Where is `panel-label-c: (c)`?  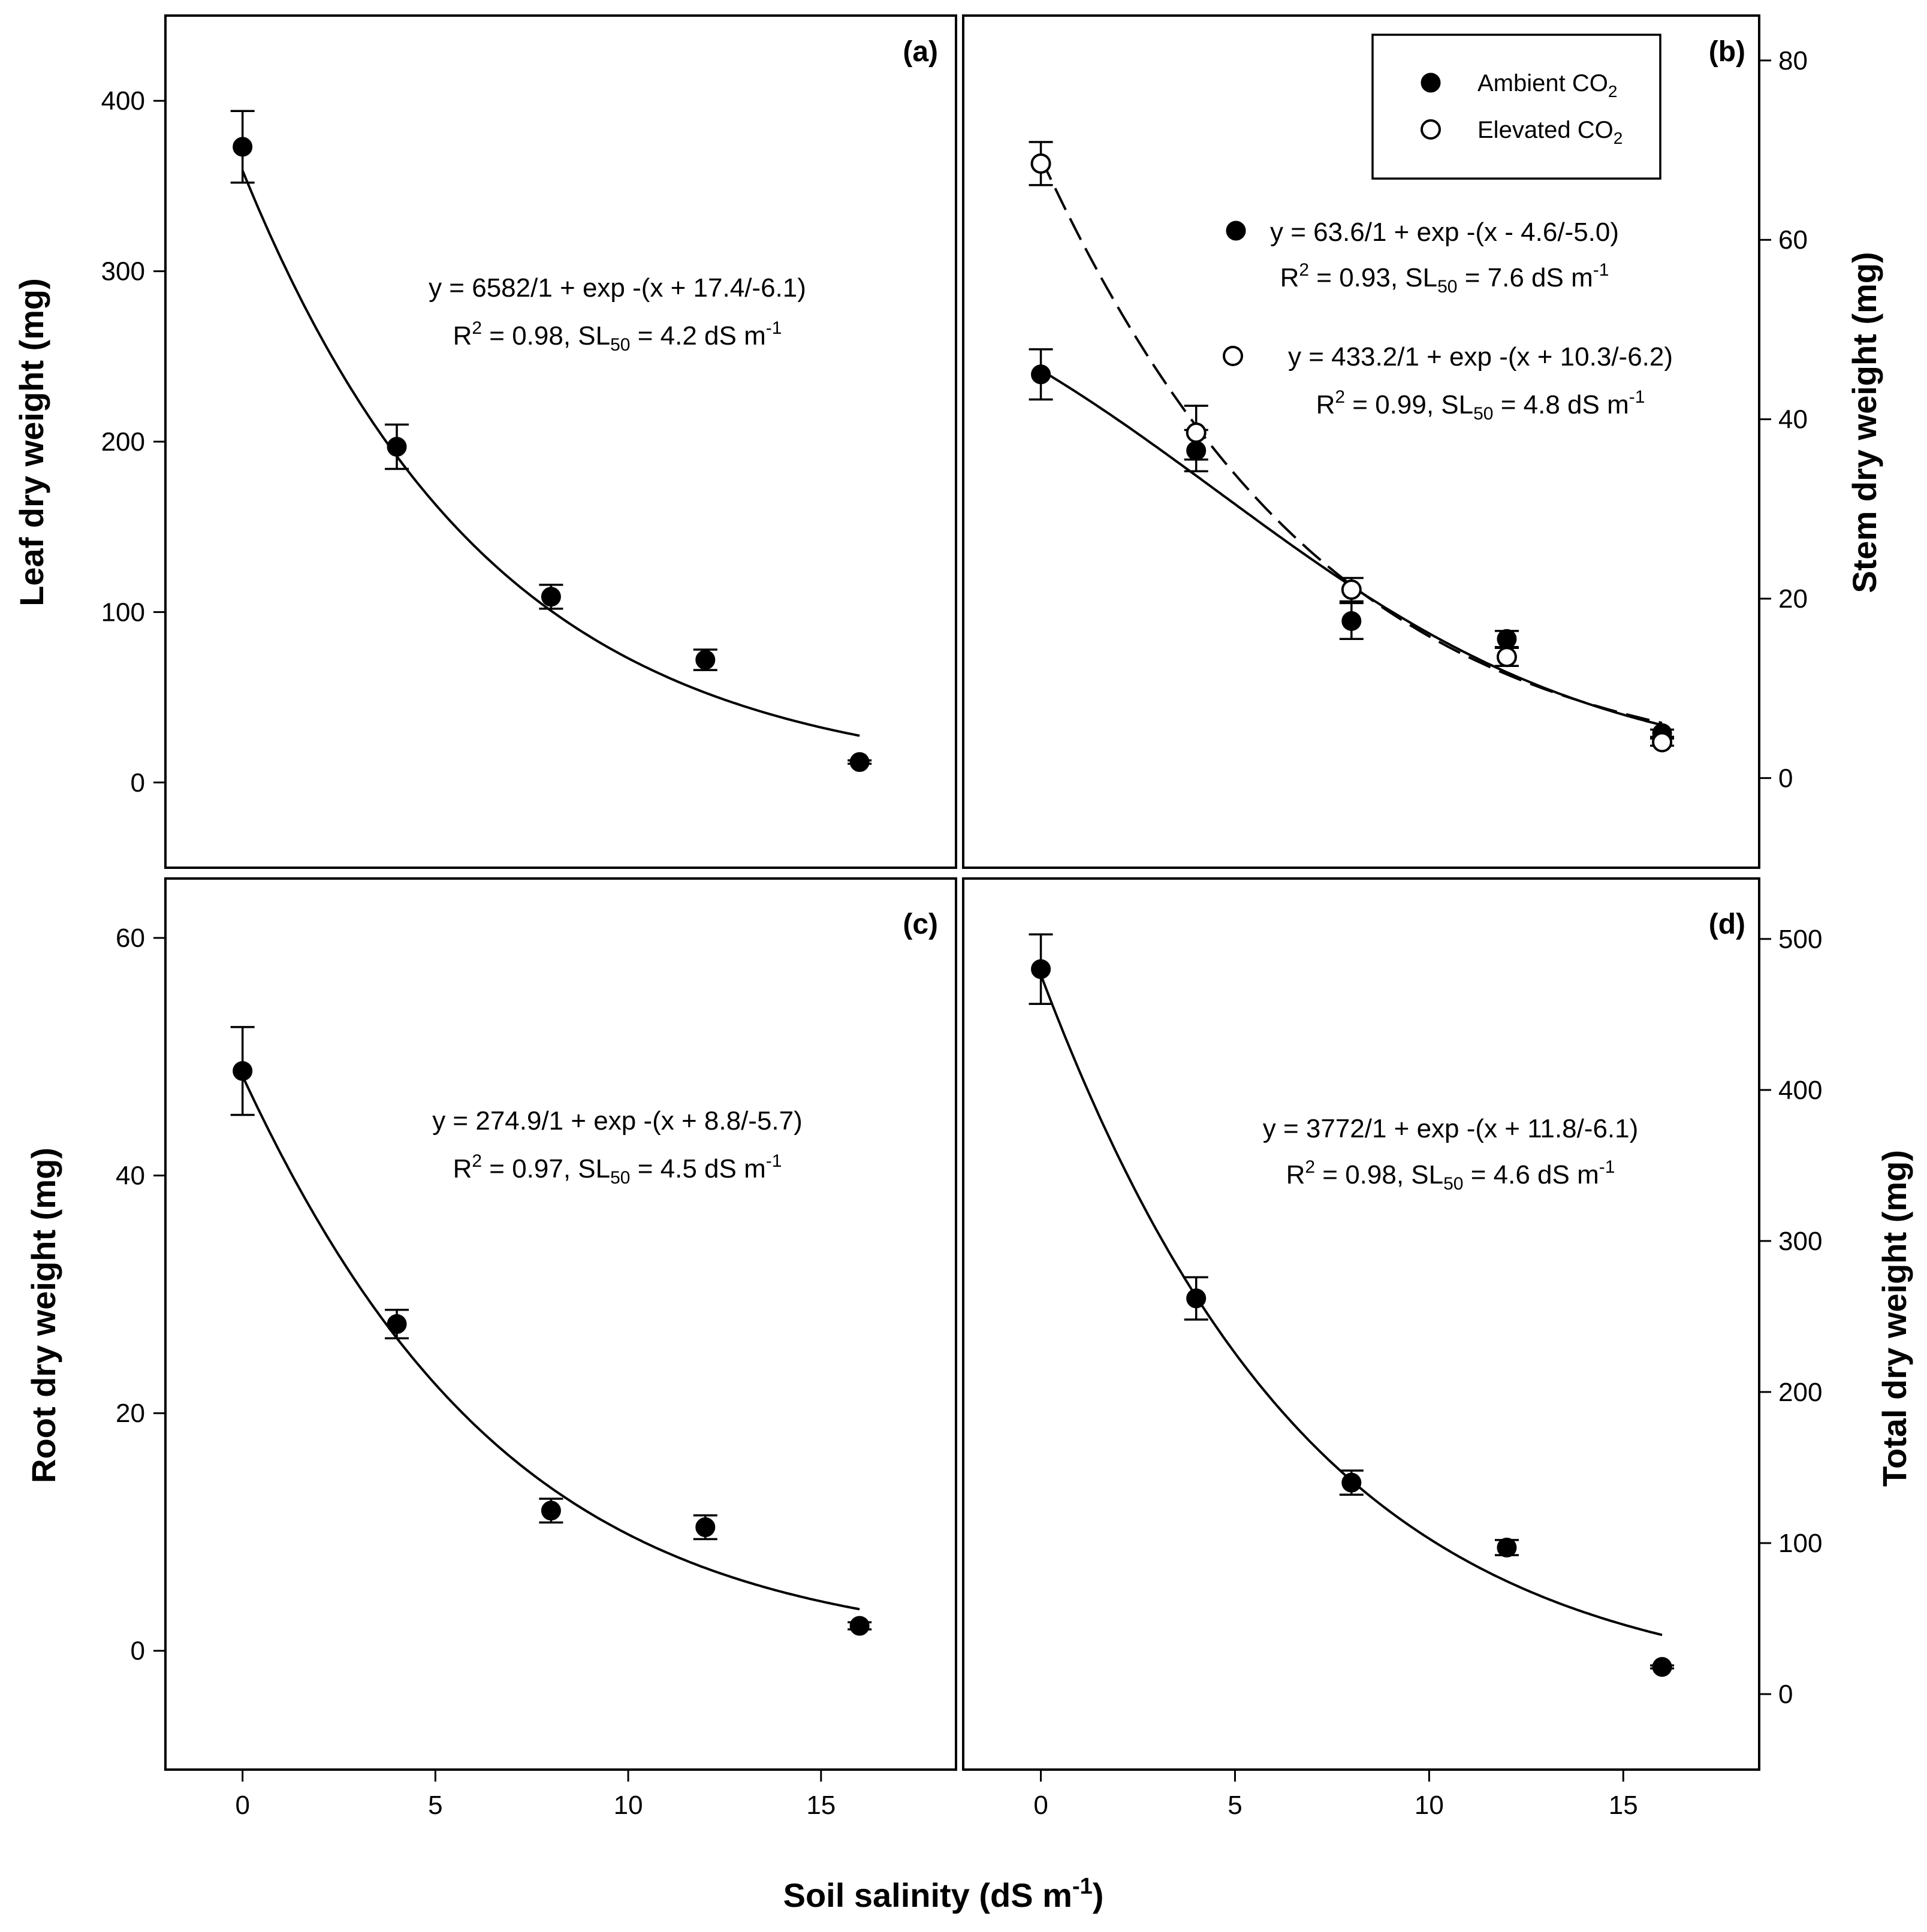
panel-label-c: (c) is located at coordinates (920, 924).